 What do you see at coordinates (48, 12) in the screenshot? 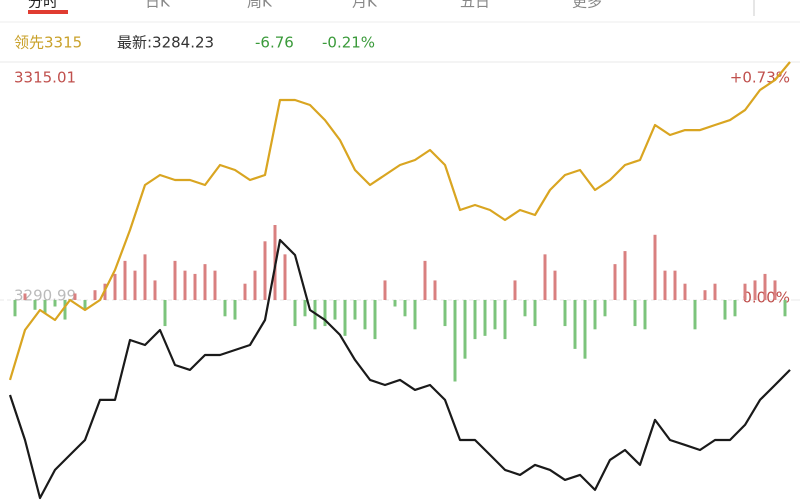
I see `tab-underline` at bounding box center [48, 12].